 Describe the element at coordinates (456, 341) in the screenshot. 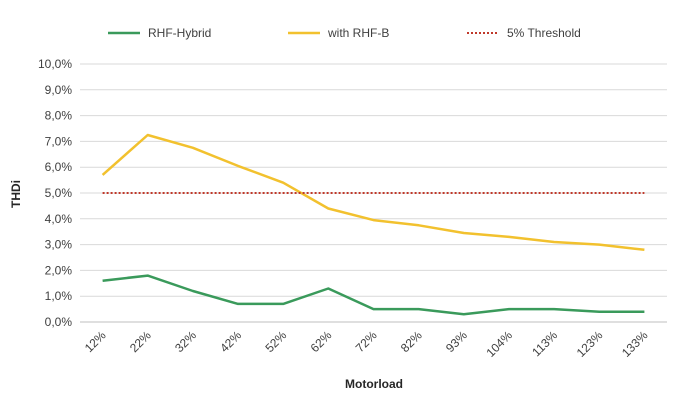

I see `x-tick-label: 93%` at that location.